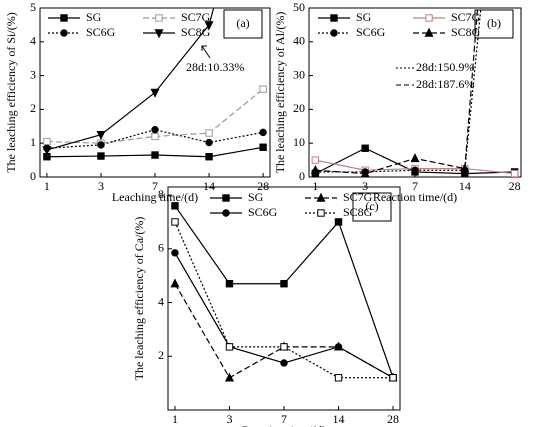 This screenshot has width=550, height=427. Describe the element at coordinates (11, 92) in the screenshot. I see `y-axis-label: The leaching efficiency of Si/(%)` at that location.